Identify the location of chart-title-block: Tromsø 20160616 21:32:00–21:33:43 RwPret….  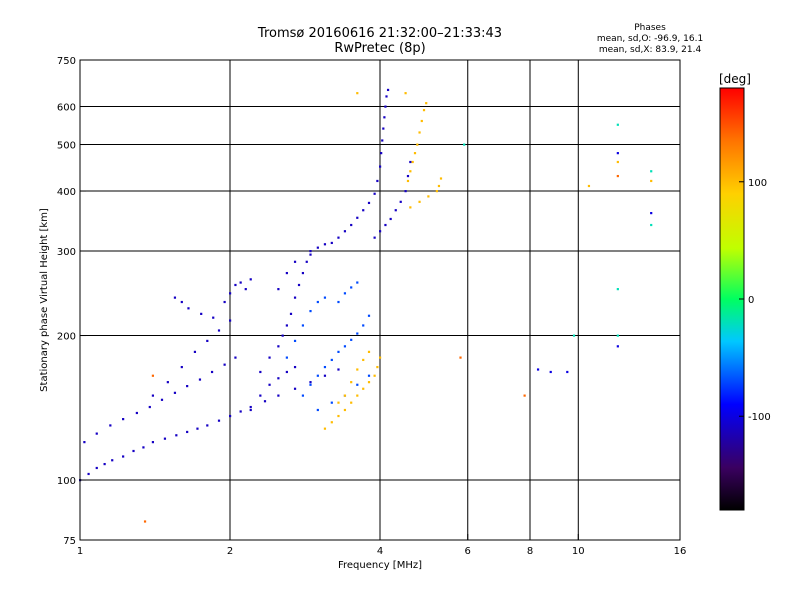
(380, 41).